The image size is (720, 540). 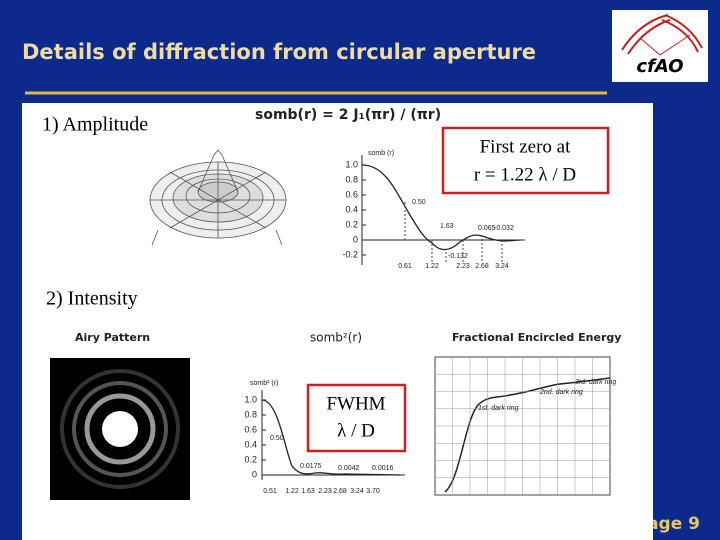 I want to click on airy-pattern, so click(x=120, y=429).